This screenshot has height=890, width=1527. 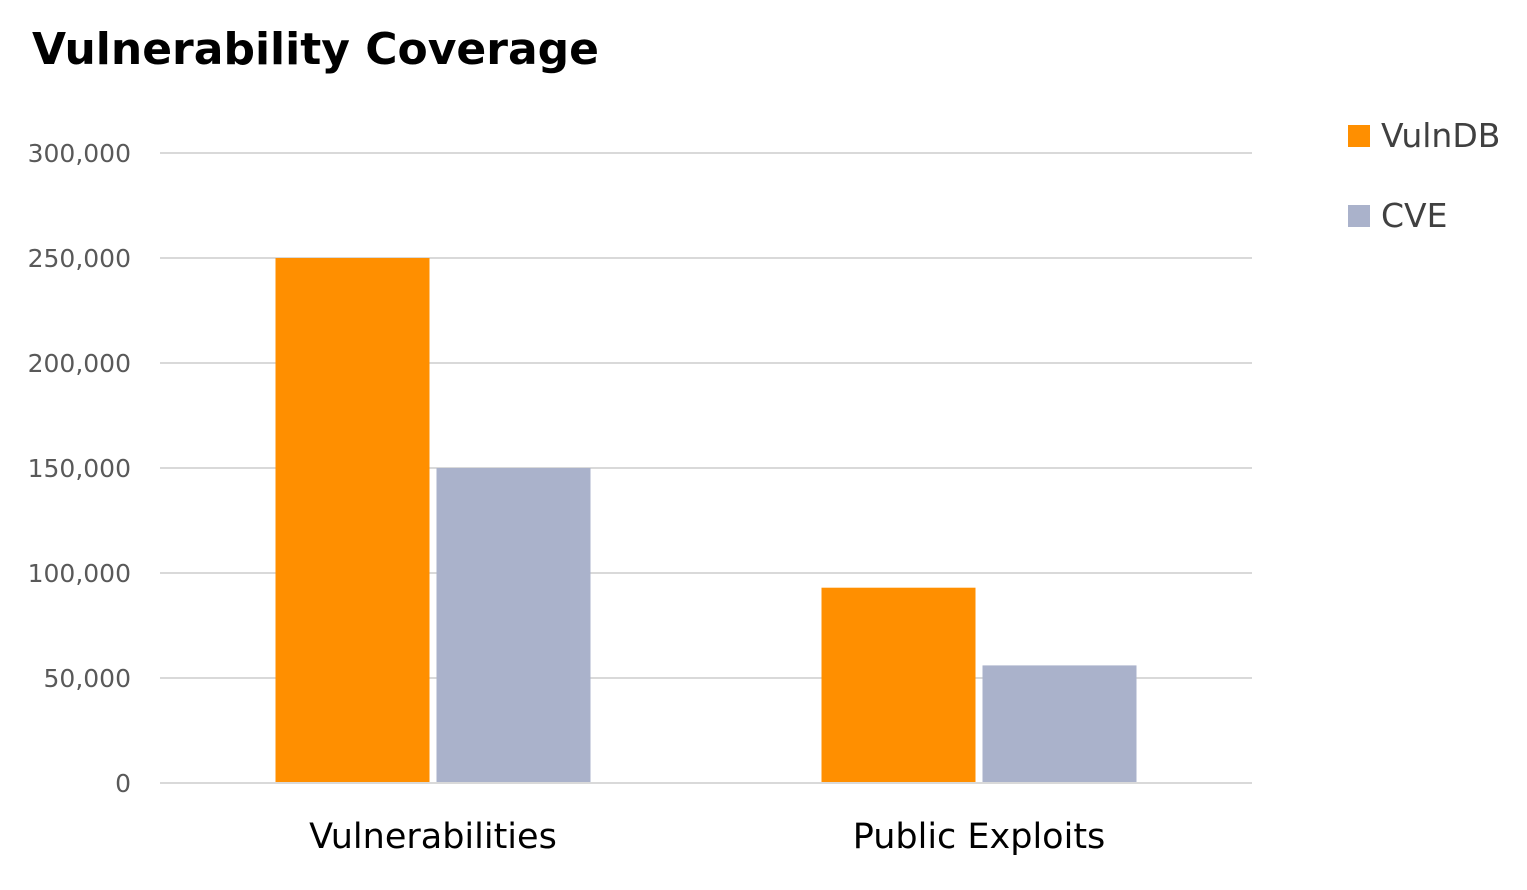 What do you see at coordinates (79, 363) in the screenshot?
I see `y-tick-label: 200,000` at bounding box center [79, 363].